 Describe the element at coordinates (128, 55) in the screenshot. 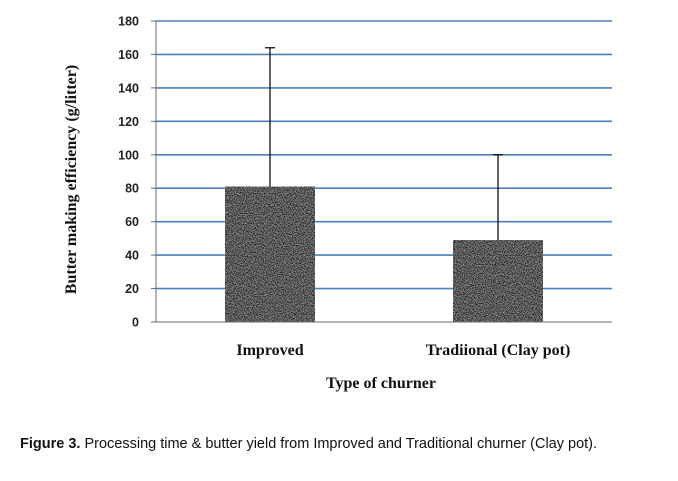

I see `y-tick-label: 160` at that location.